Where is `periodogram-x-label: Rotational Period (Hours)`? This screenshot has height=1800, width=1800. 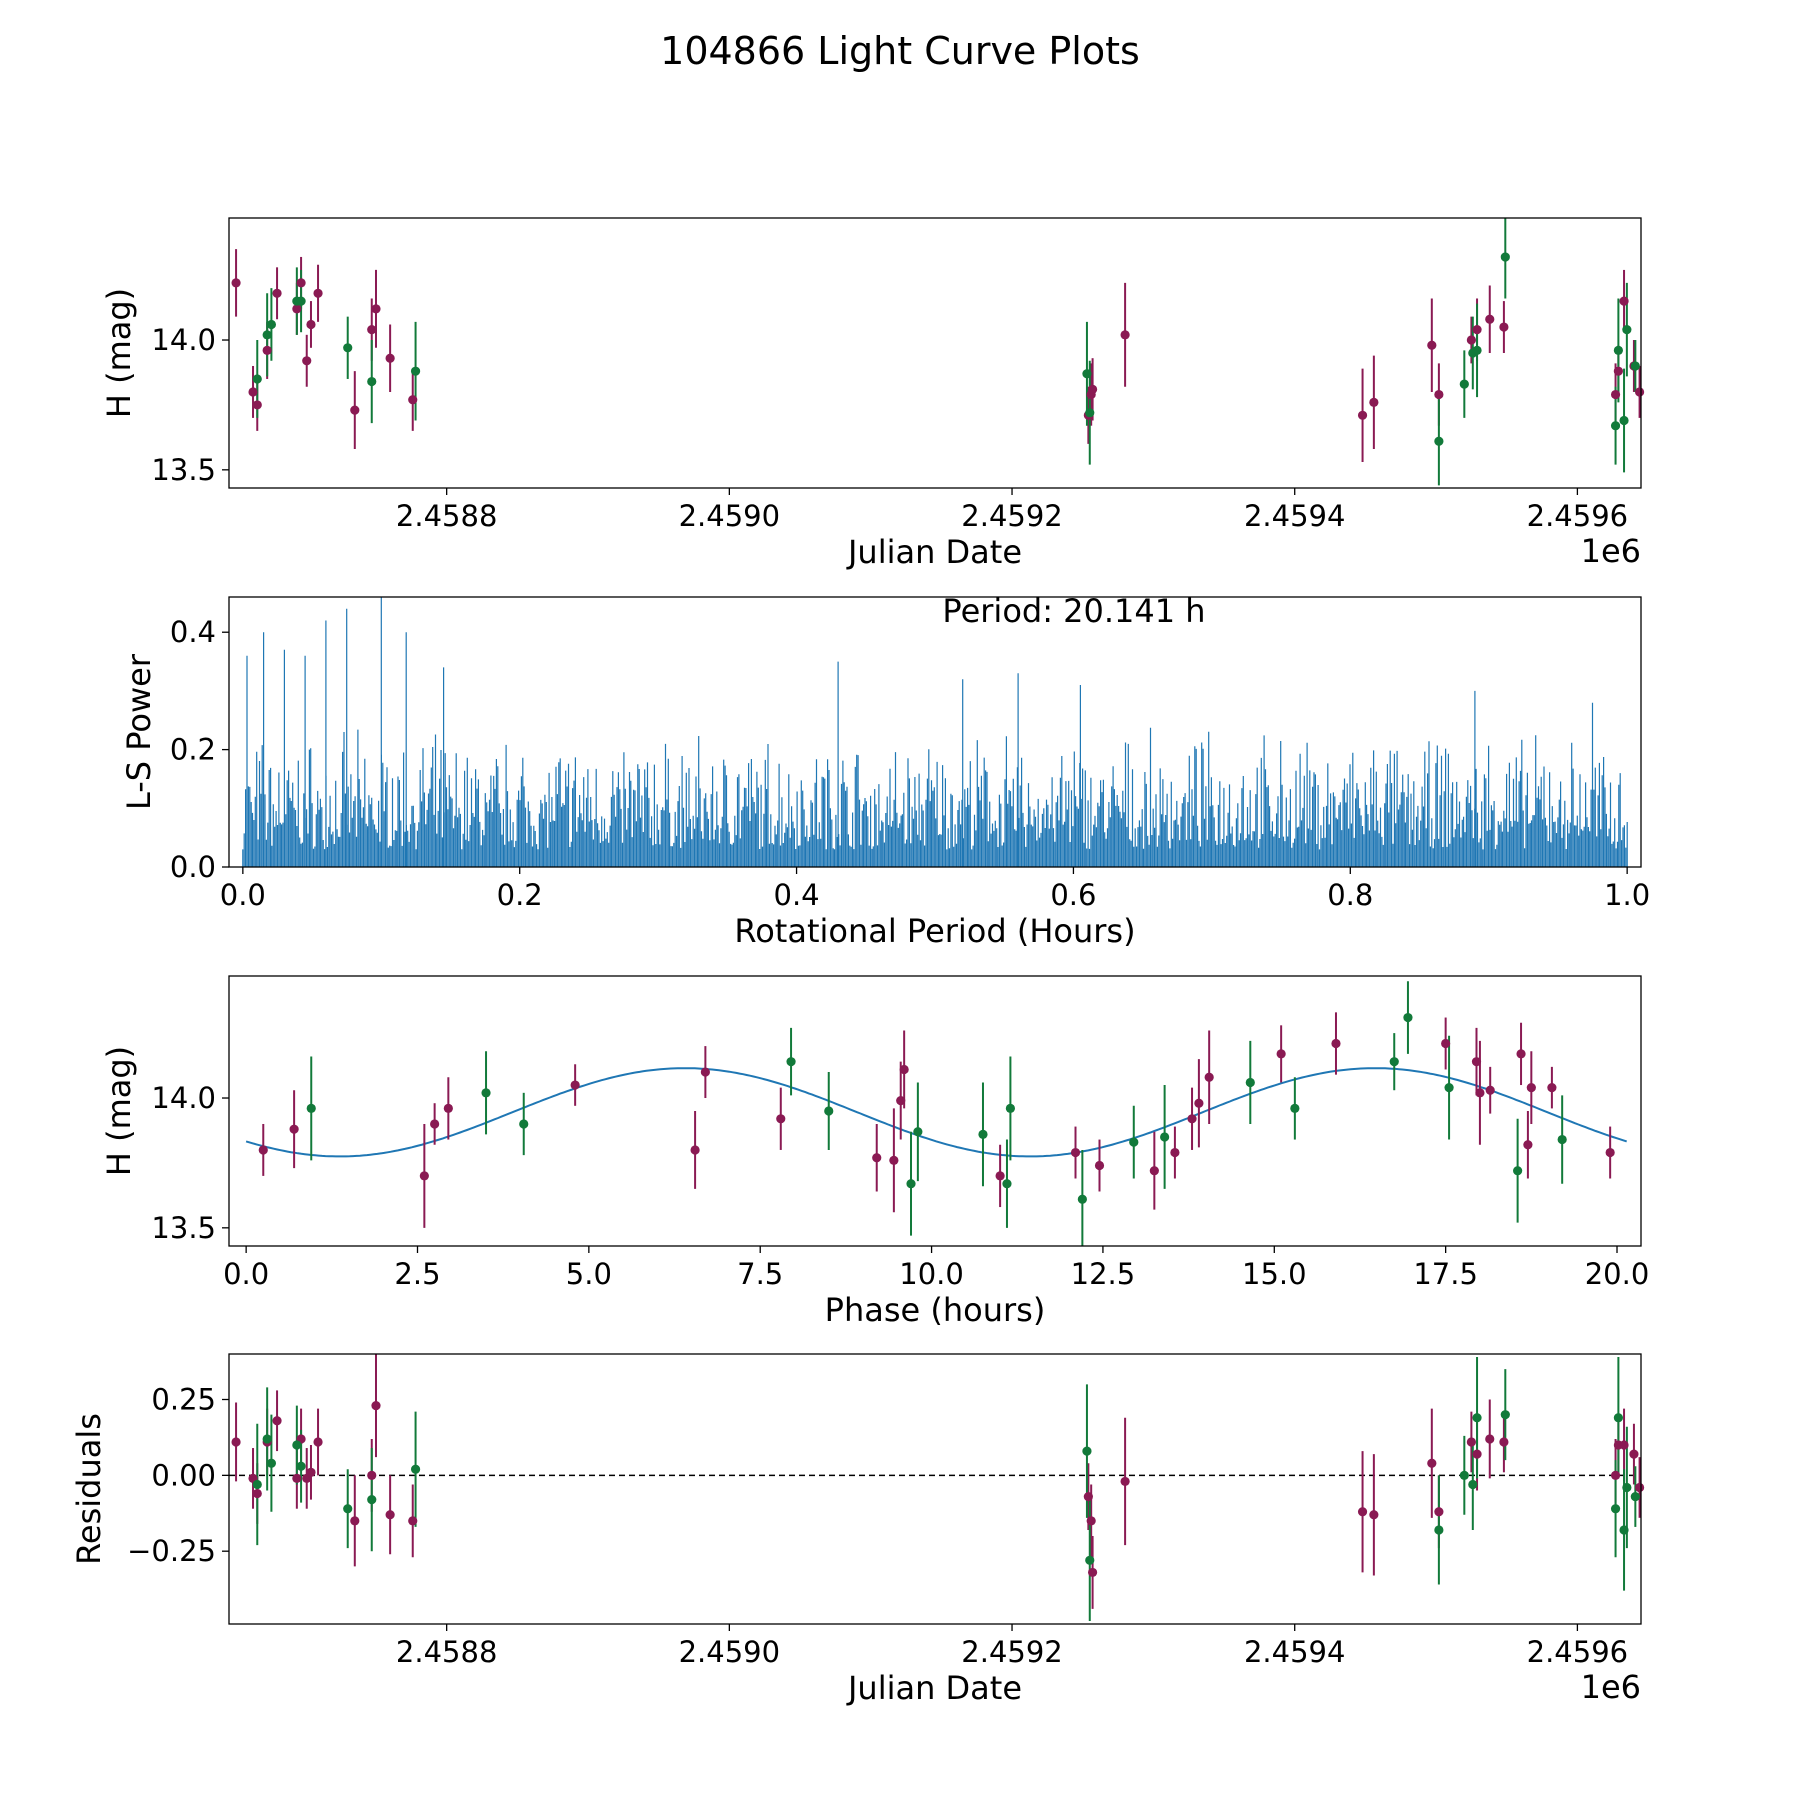 periodogram-x-label: Rotational Period (Hours) is located at coordinates (934, 931).